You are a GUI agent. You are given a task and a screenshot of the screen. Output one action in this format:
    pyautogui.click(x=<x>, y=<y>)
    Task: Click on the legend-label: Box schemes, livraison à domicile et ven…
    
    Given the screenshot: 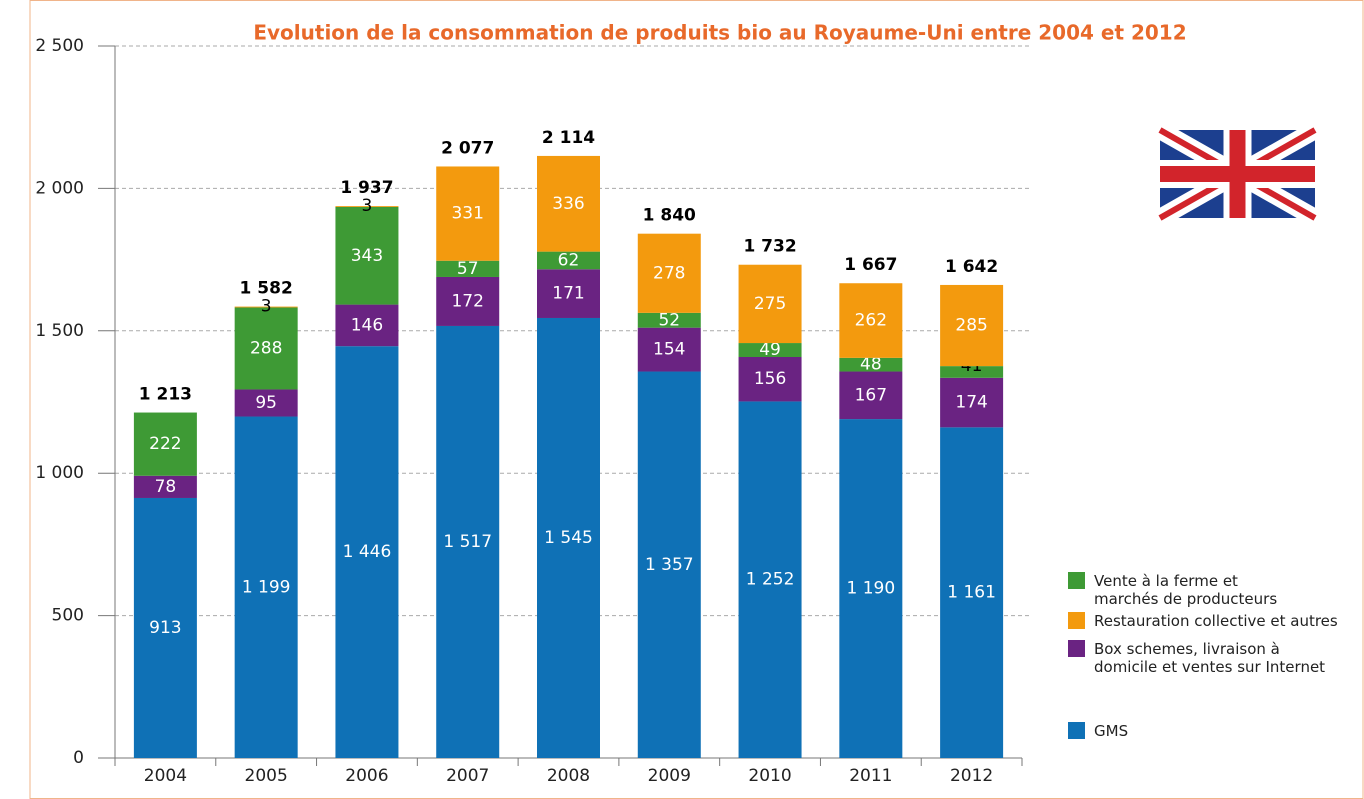 What is the action you would take?
    pyautogui.click(x=1210, y=658)
    